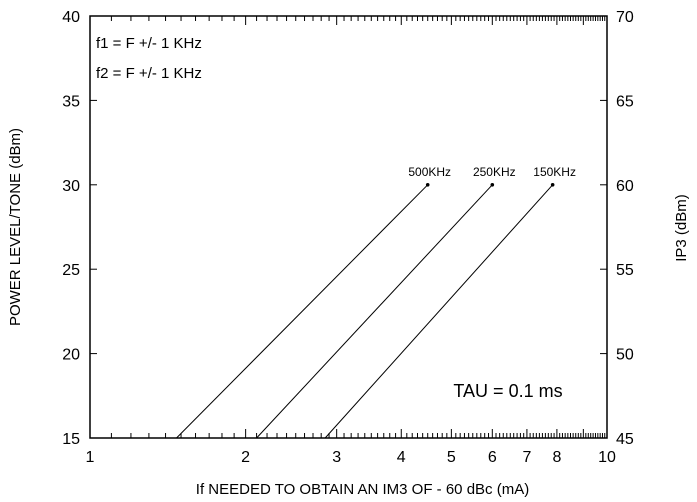 The image size is (697, 502). Describe the element at coordinates (71, 270) in the screenshot. I see `y-tick-label: 25` at that location.